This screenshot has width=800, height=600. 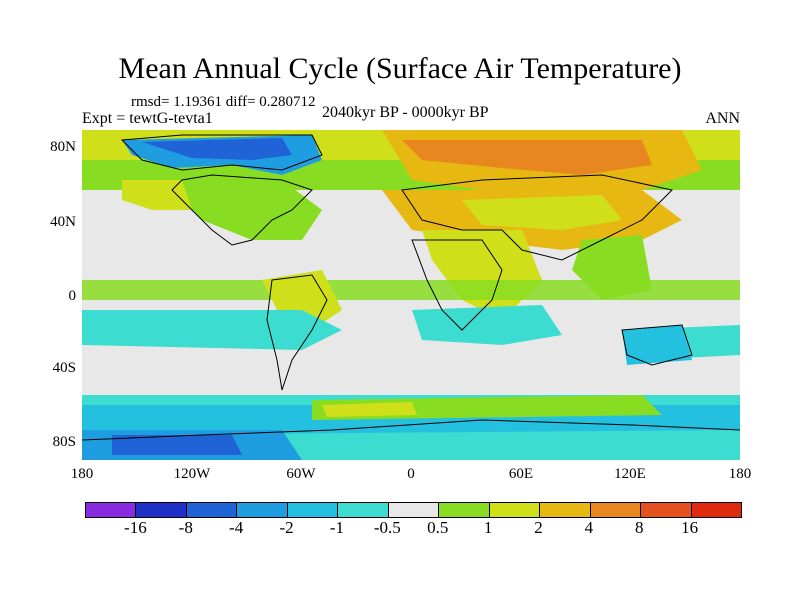 What do you see at coordinates (387, 527) in the screenshot?
I see `colorbar-label: -0.5` at bounding box center [387, 527].